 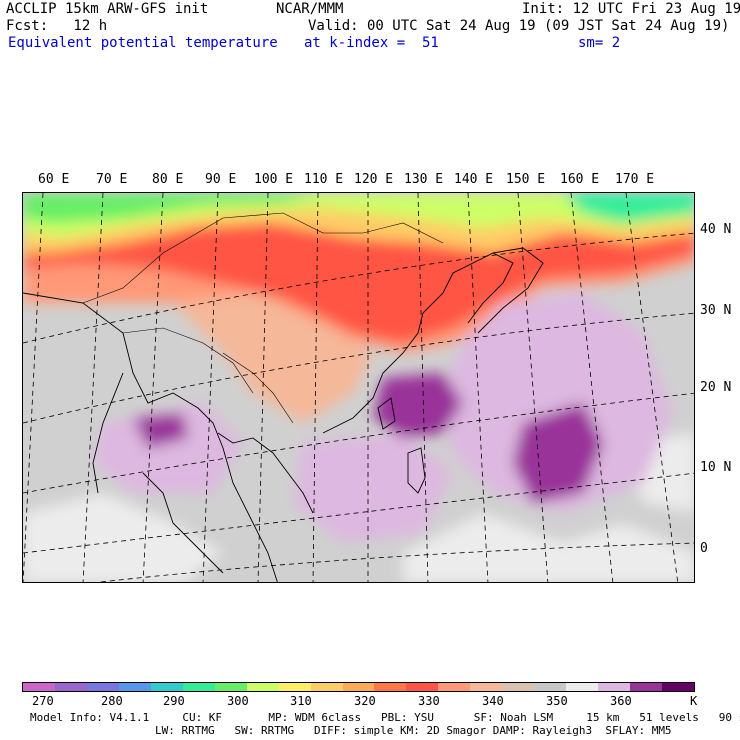 I want to click on init-time: Init: 12 UTC Fri 23 Aug 19, so click(x=631, y=9).